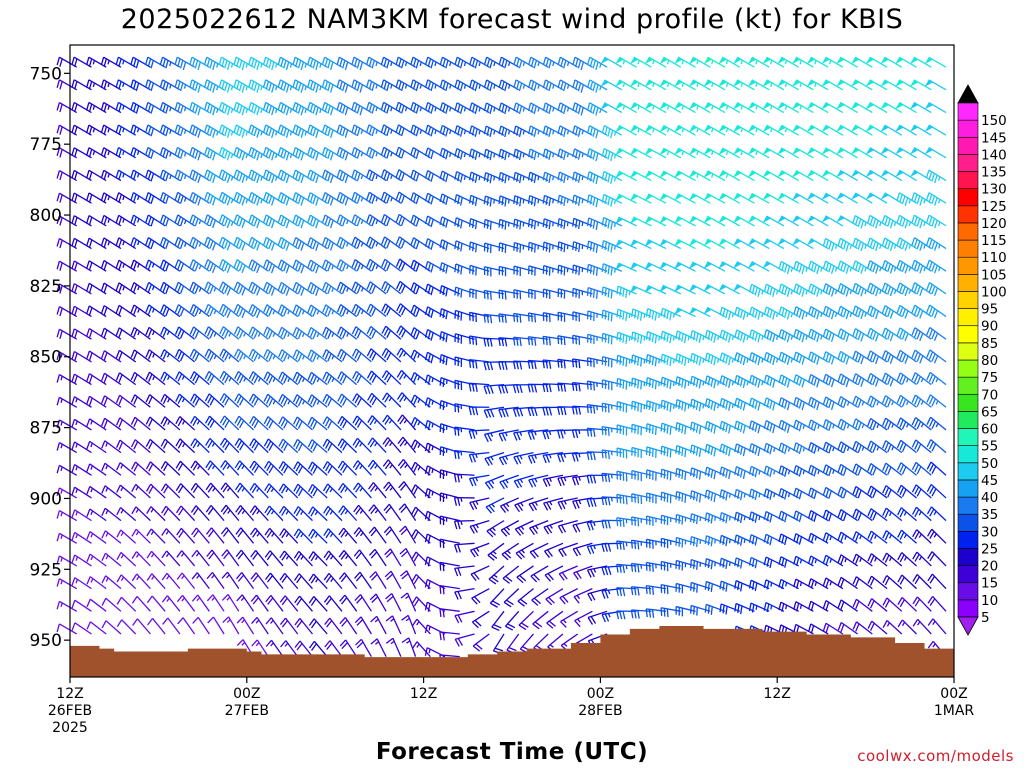 The image size is (1024, 768). Describe the element at coordinates (994, 258) in the screenshot. I see `colorbar-label: 110` at that location.